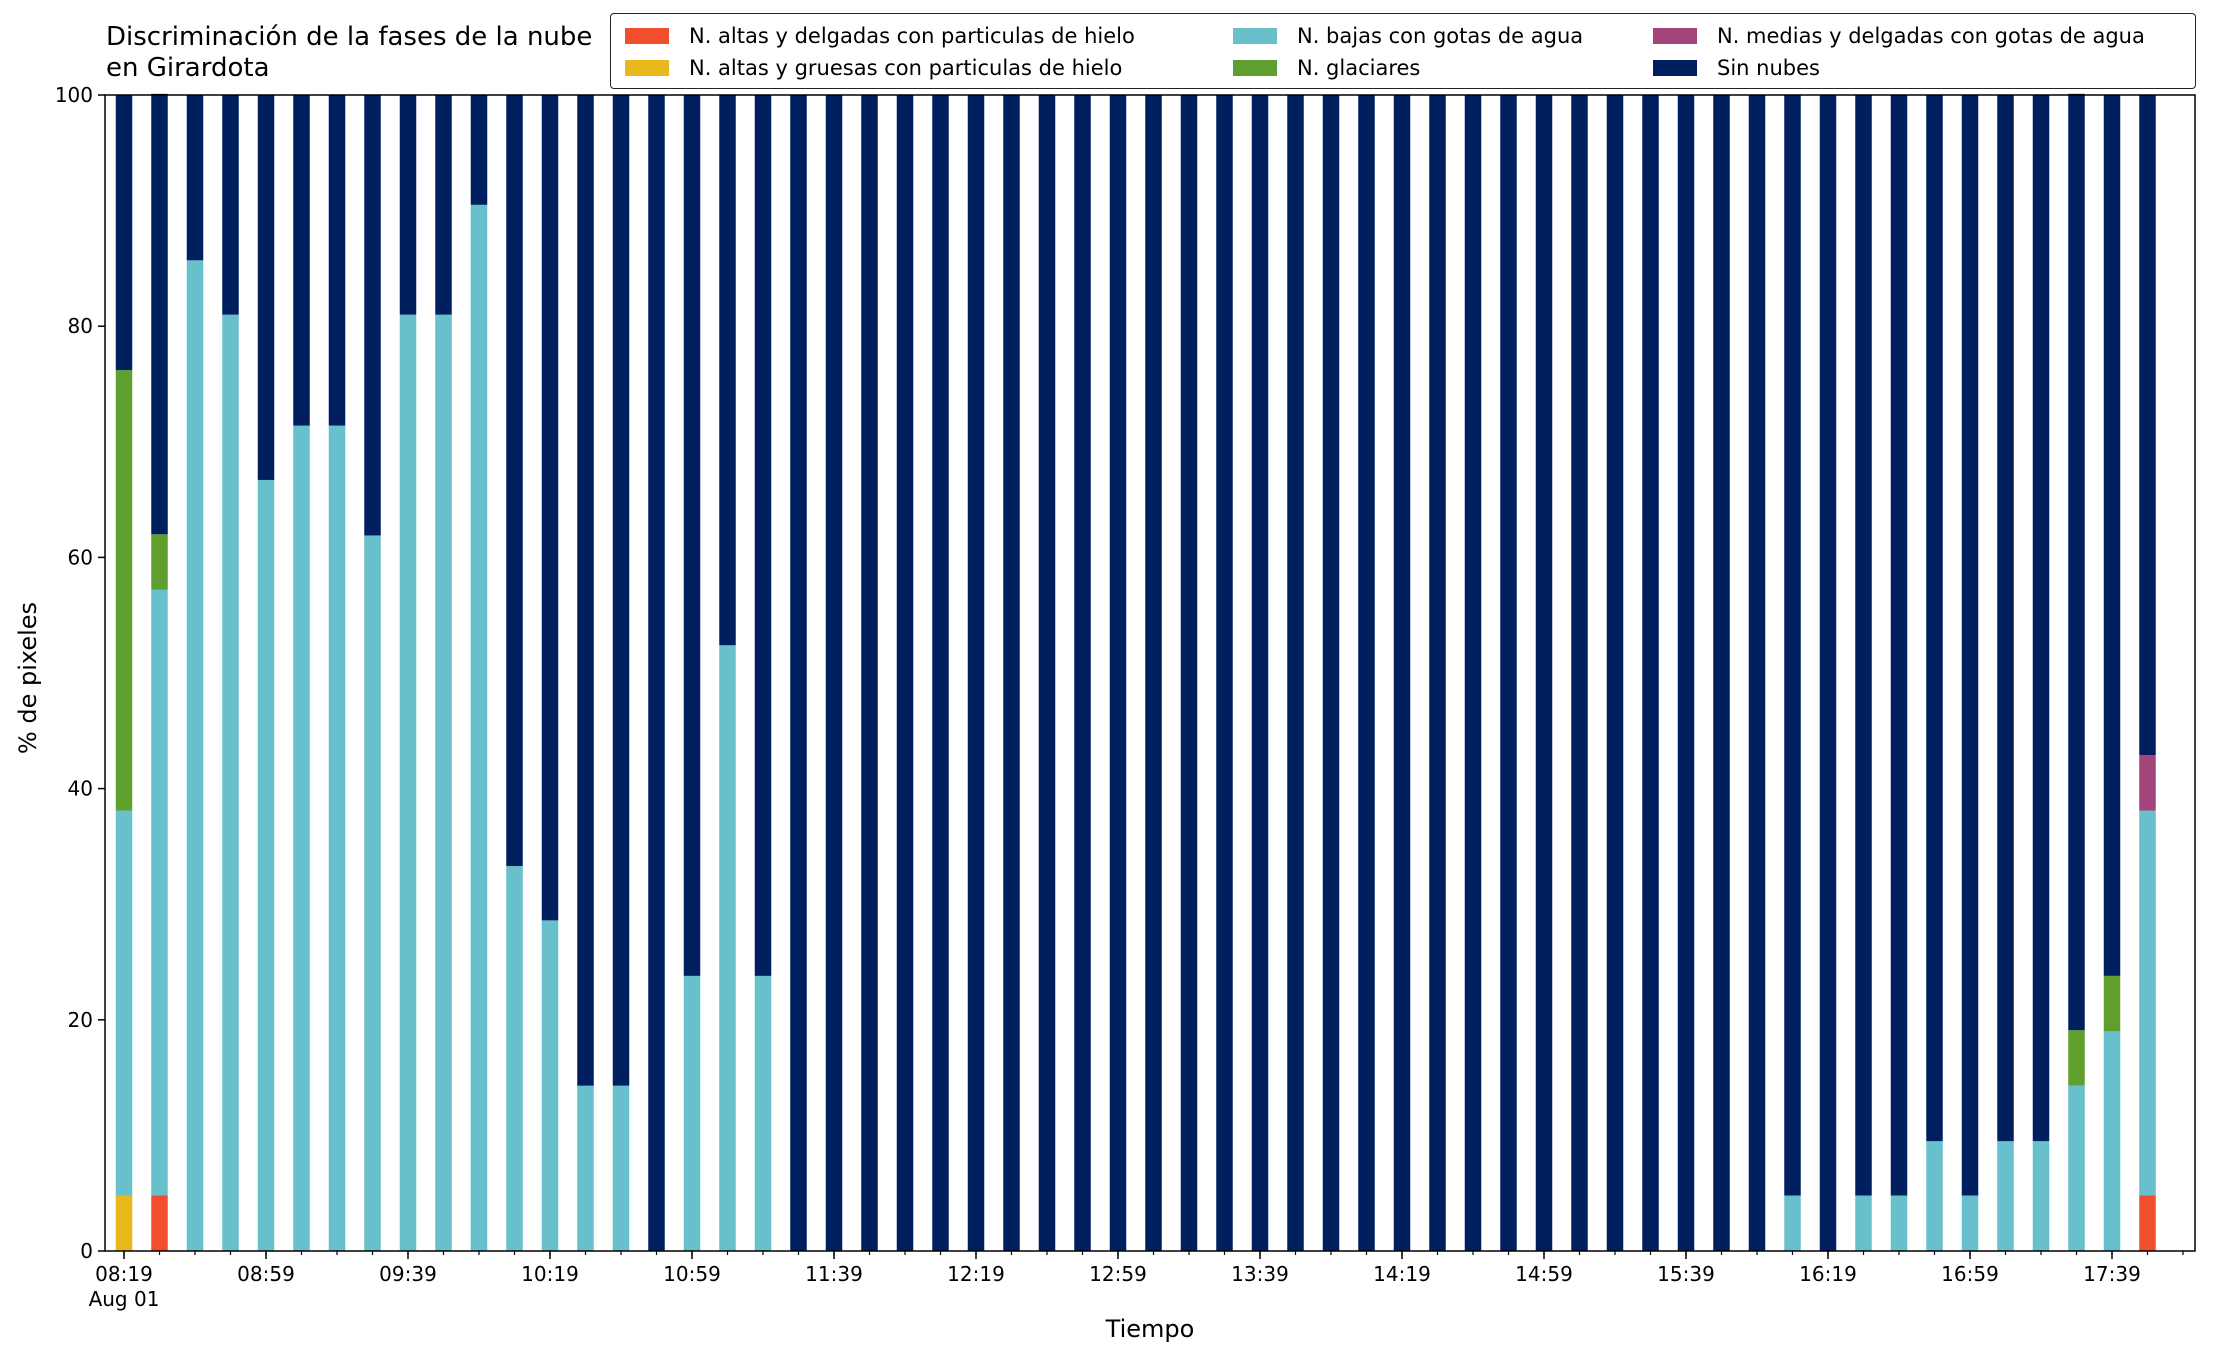  Describe the element at coordinates (80, 789) in the screenshot. I see `y-tick-label: 40` at that location.